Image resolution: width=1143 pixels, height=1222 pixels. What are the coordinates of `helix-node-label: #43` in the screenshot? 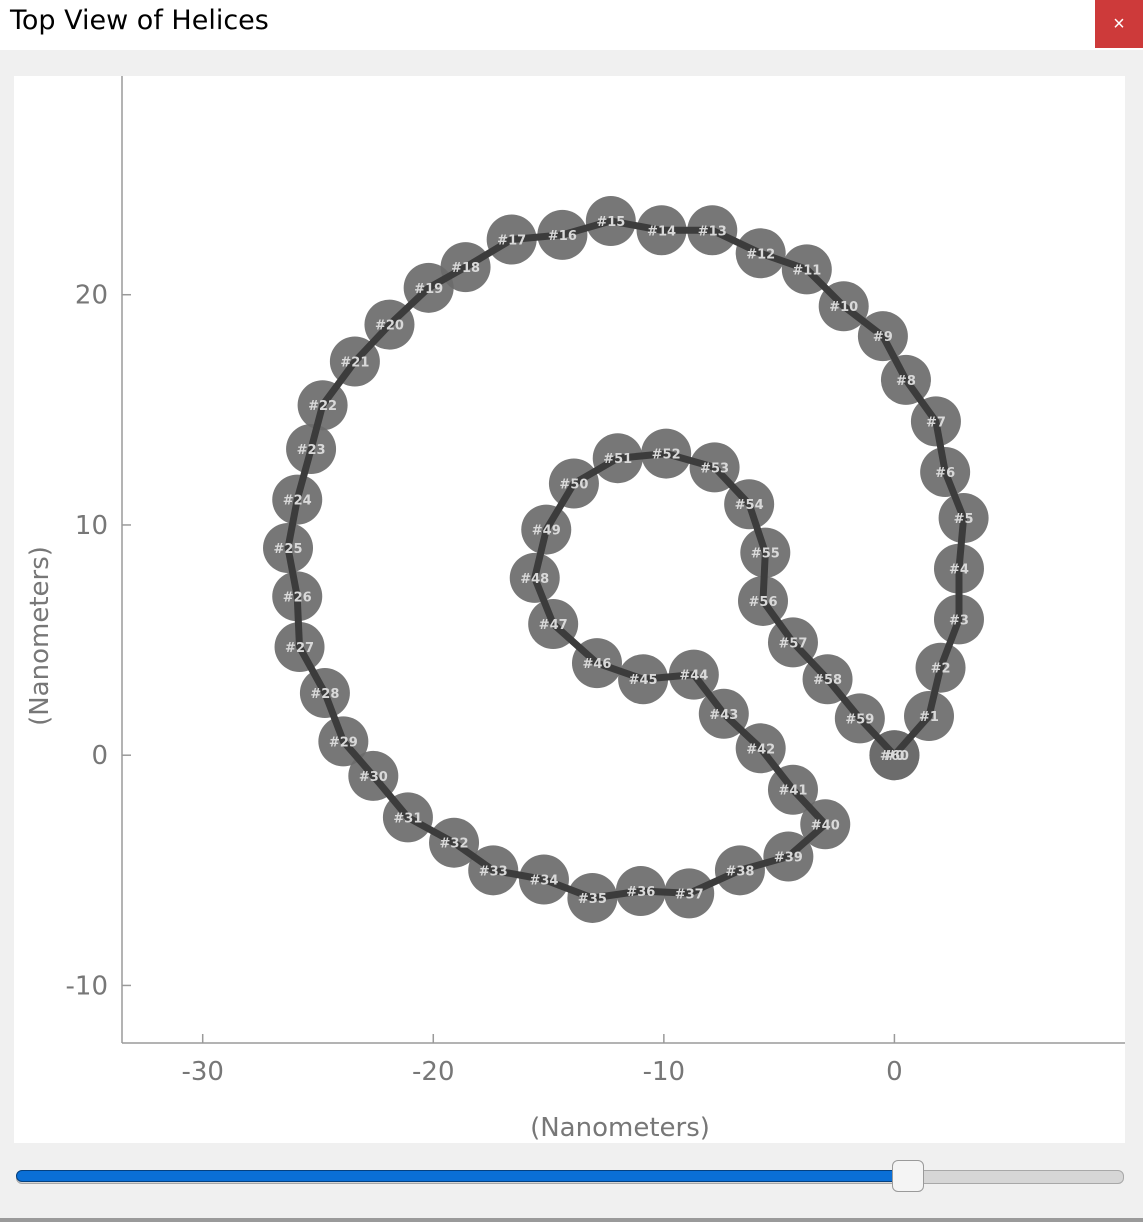 It's located at (723, 715).